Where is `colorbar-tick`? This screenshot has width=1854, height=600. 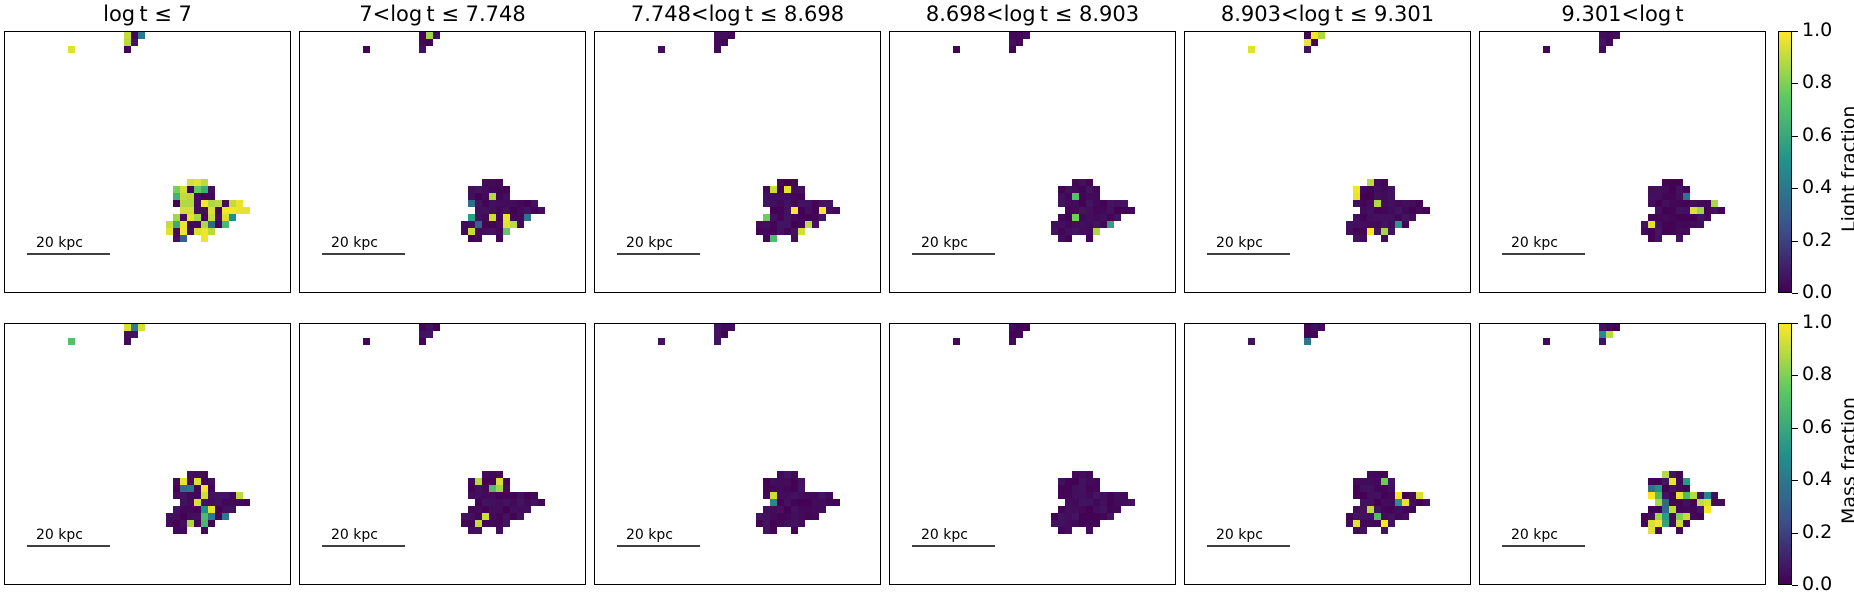 colorbar-tick is located at coordinates (1795, 241).